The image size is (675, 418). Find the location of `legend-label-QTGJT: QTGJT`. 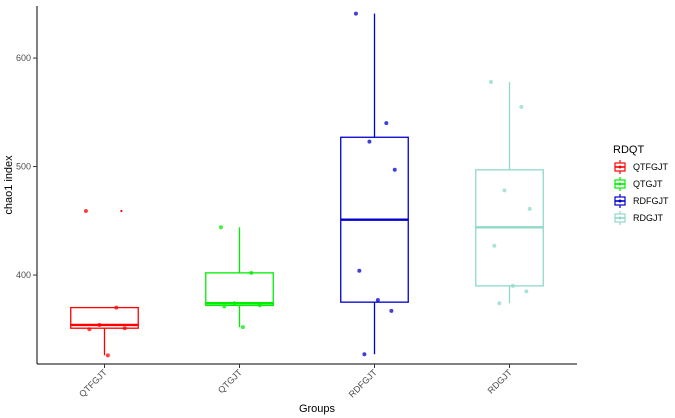

legend-label-QTGJT: QTGJT is located at coordinates (648, 184).